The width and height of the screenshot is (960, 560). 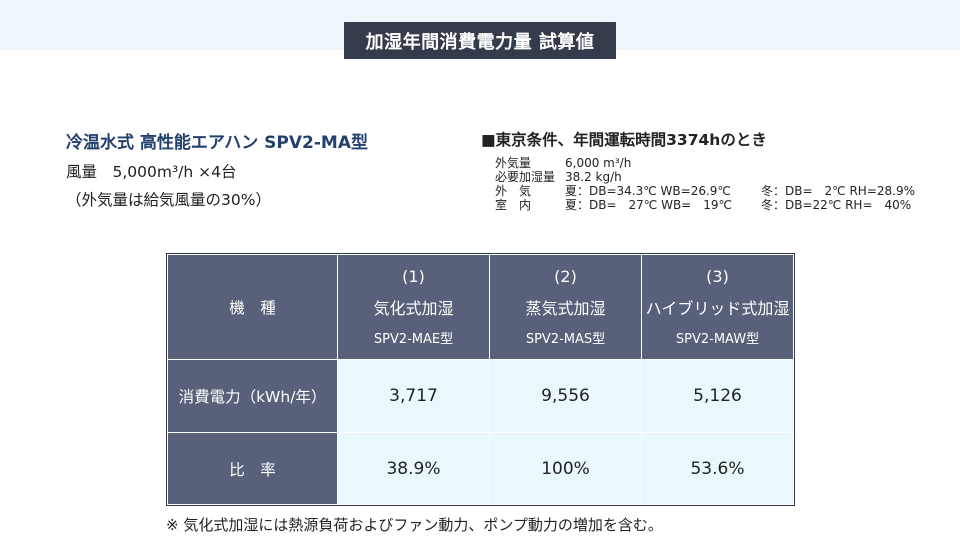 What do you see at coordinates (598, 163) in the screenshot?
I see `condition-value: 6,000 m³/h` at bounding box center [598, 163].